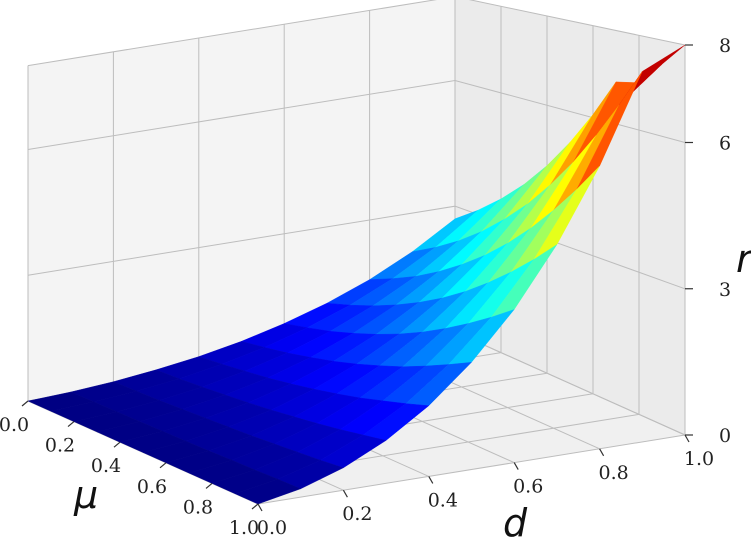 This screenshot has height=555, width=751. I want to click on z-axis-label: r, so click(743, 259).